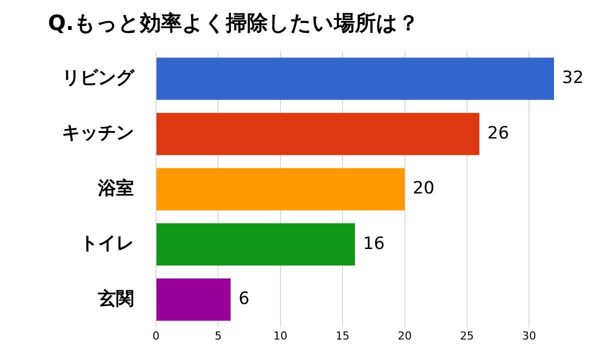 The width and height of the screenshot is (612, 360). I want to click on x-tick-label: 10, so click(280, 336).